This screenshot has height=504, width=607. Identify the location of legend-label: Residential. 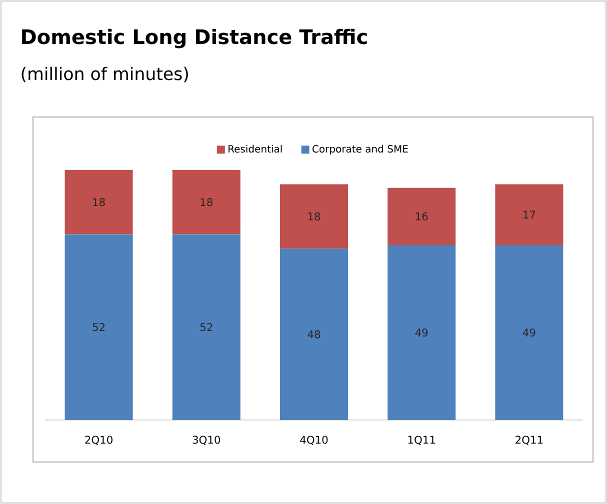
(255, 148).